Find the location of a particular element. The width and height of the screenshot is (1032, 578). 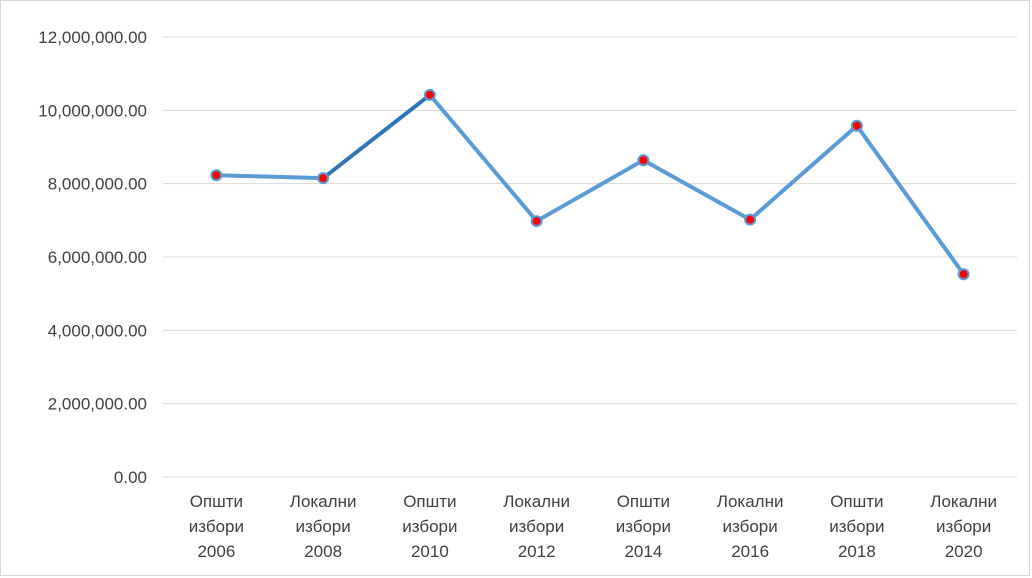

y-tick-label: 2,000,000.00 is located at coordinates (97, 404).